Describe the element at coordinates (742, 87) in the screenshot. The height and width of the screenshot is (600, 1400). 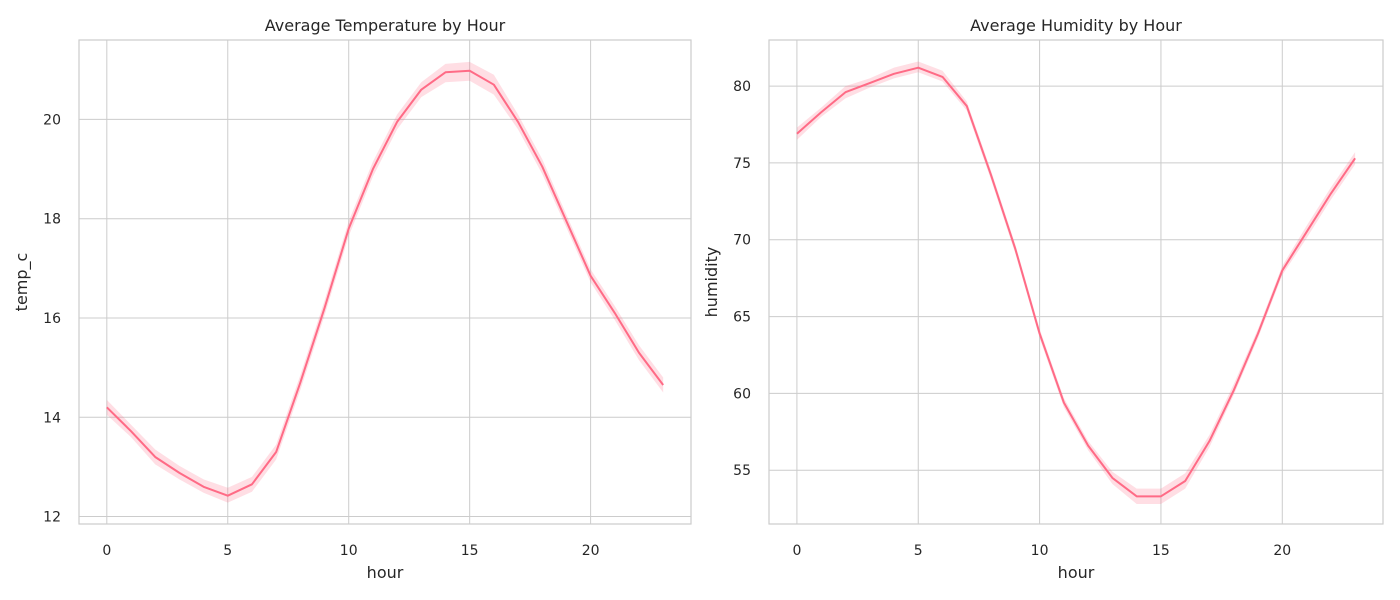
I see `humidity-y-tick-label-5: 80` at that location.